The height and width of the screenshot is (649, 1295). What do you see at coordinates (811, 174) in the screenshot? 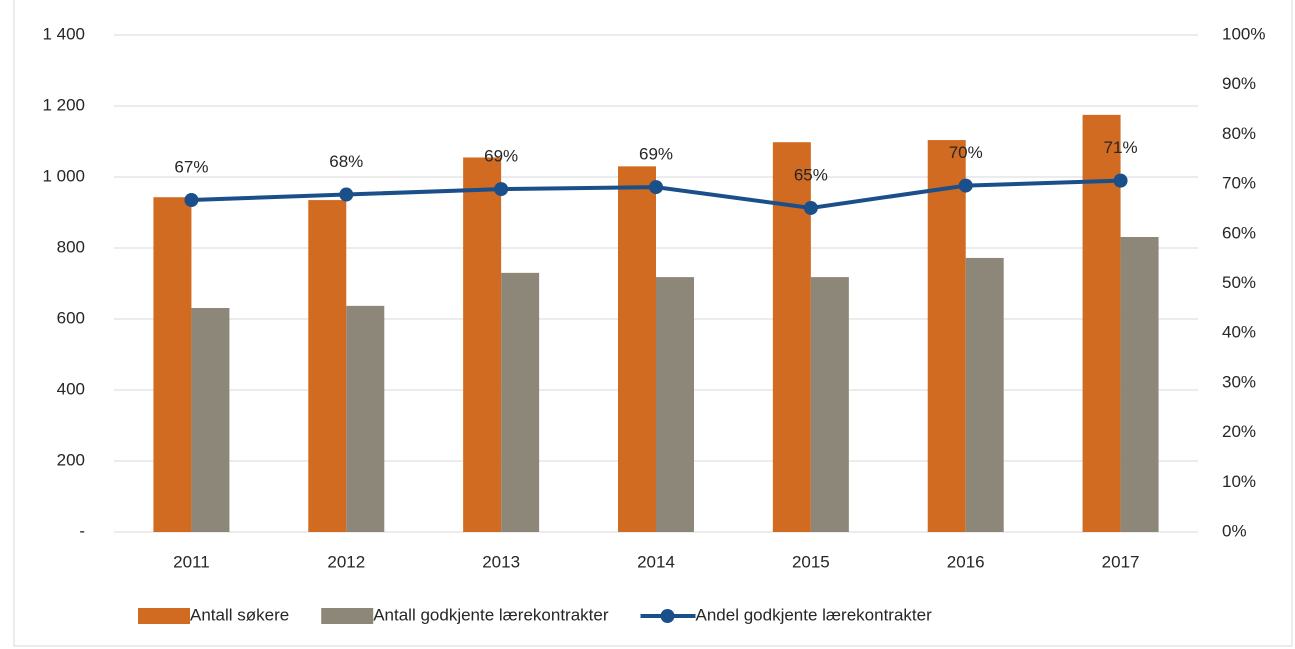
I see `data-label: 65%` at bounding box center [811, 174].